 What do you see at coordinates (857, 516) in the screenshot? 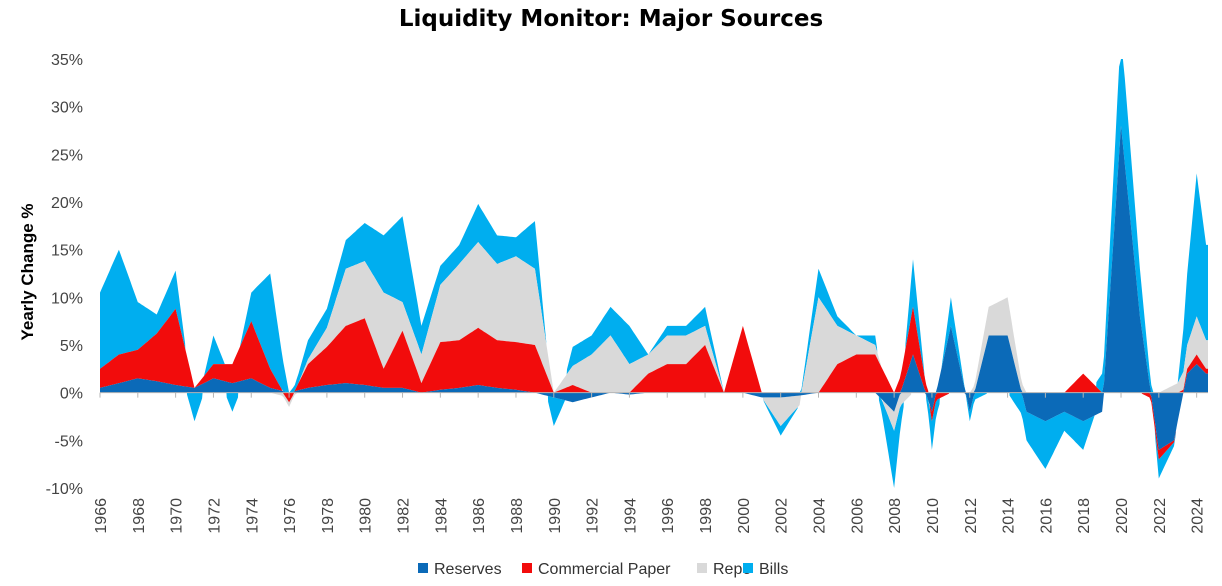
I see `x-tick-label: 2006` at bounding box center [857, 516].